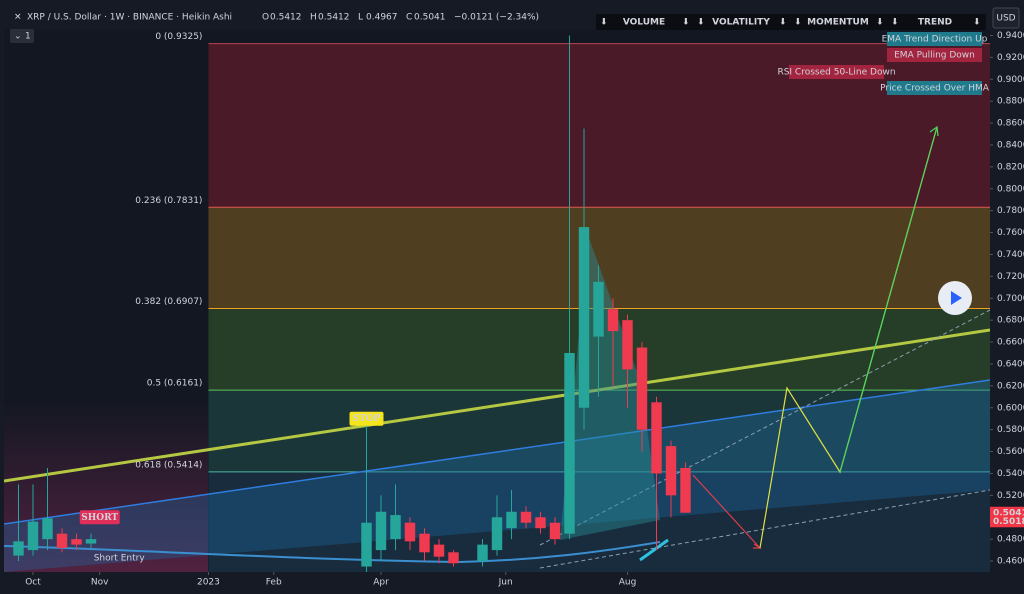 The height and width of the screenshot is (594, 1024). What do you see at coordinates (33, 583) in the screenshot?
I see `x-tick-label: Oct` at bounding box center [33, 583].